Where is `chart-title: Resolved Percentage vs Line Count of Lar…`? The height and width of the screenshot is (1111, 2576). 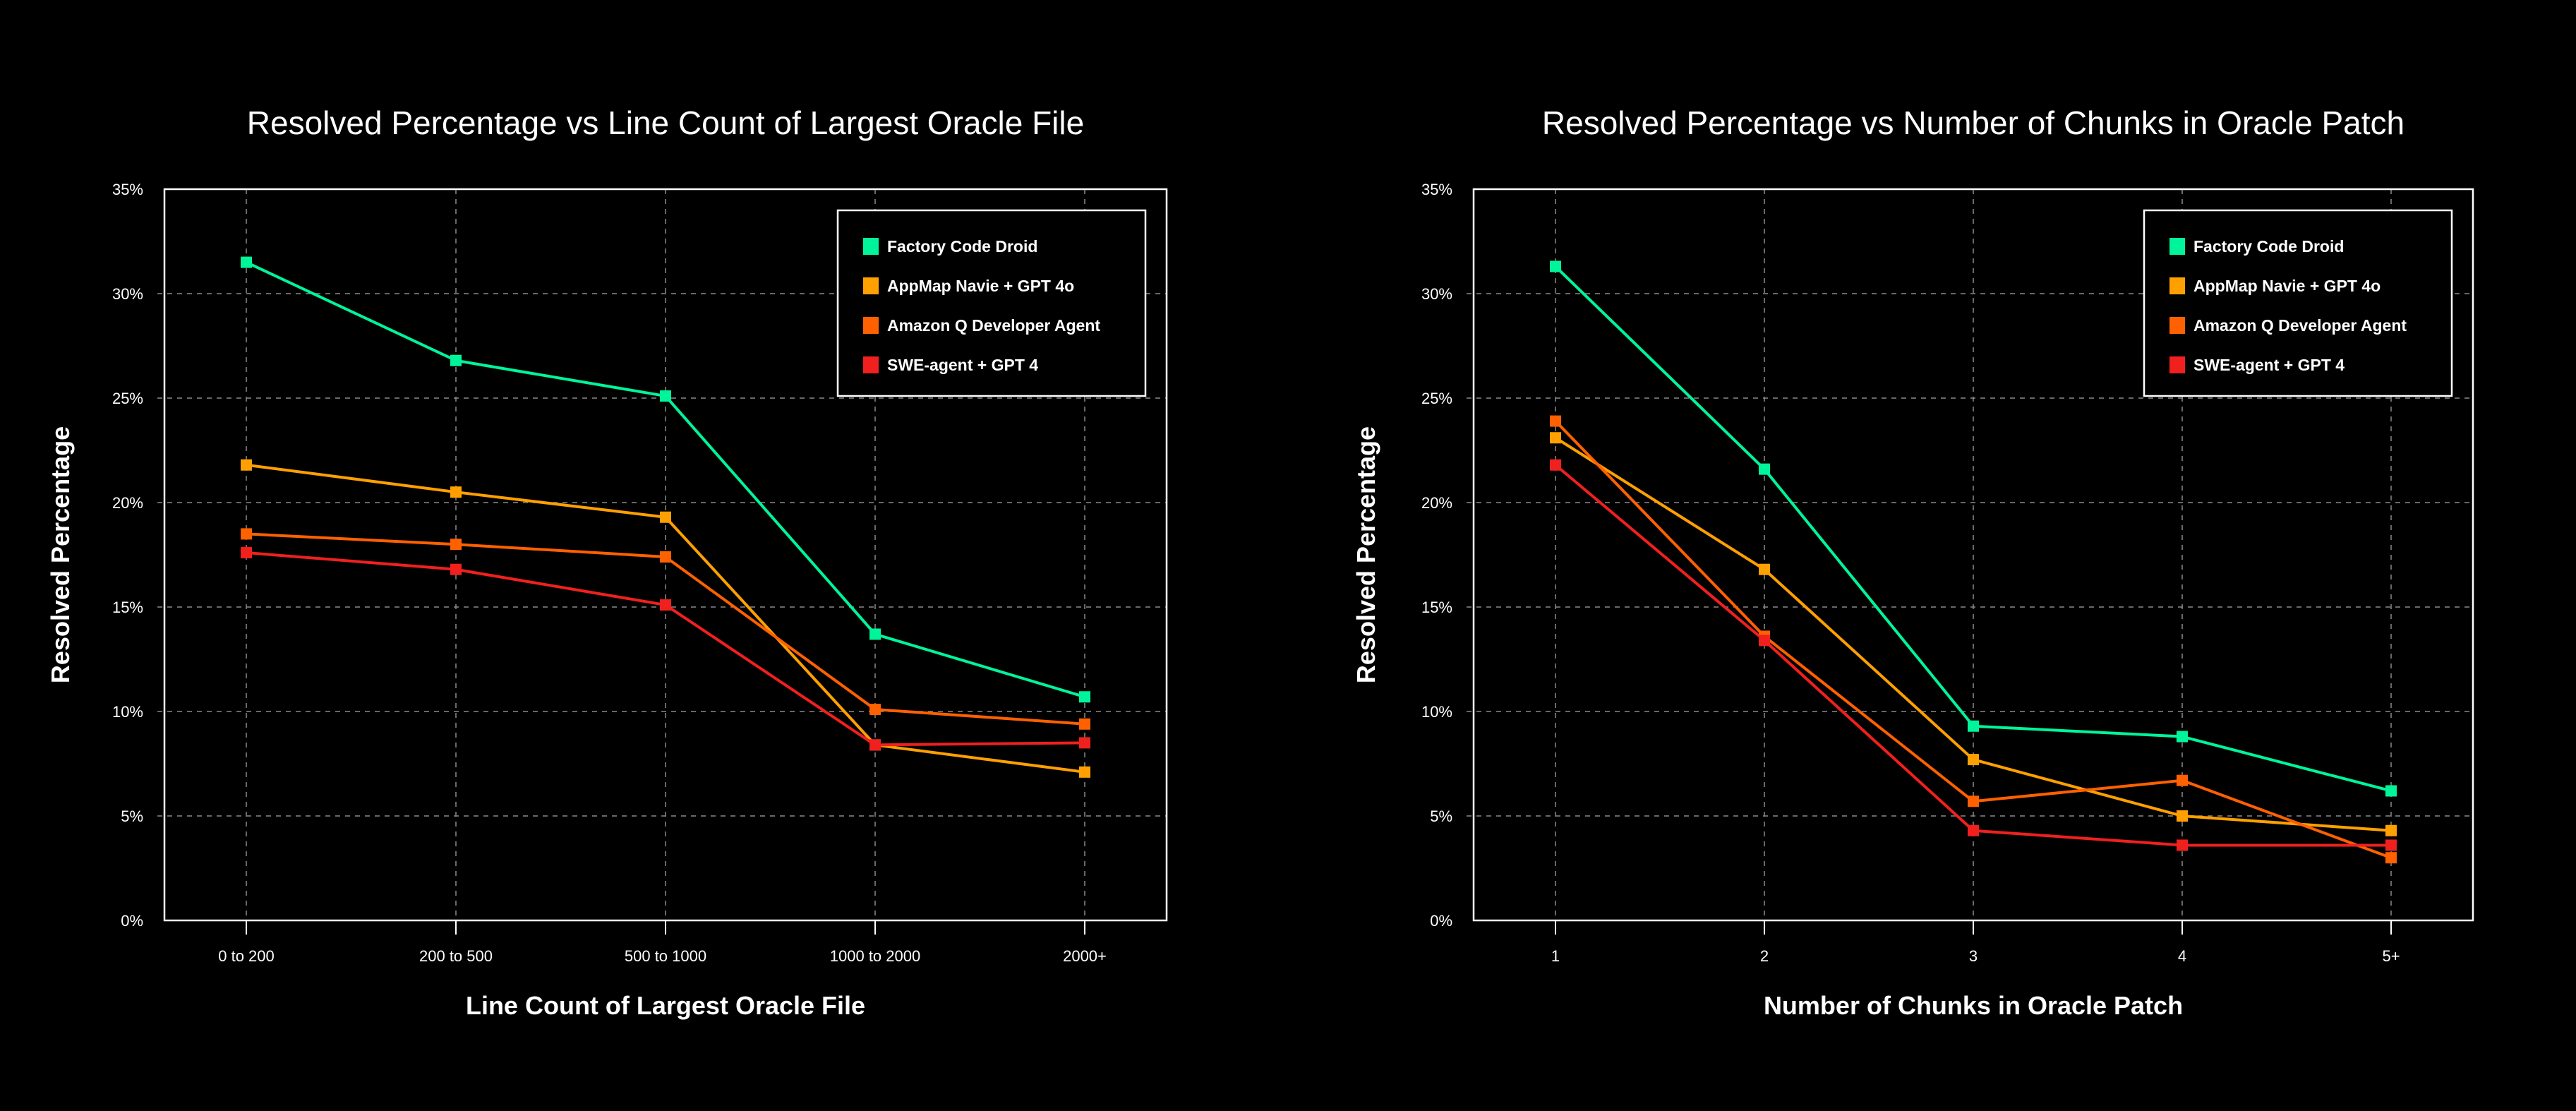
chart-title: Resolved Percentage vs Line Count of Lar… is located at coordinates (665, 123).